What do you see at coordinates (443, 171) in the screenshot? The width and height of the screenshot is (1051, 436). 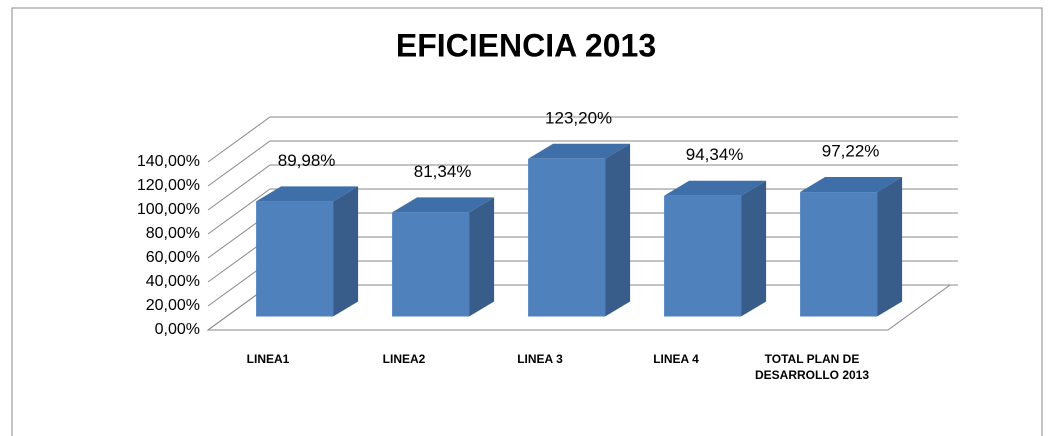 I see `value-label: 81,34%` at bounding box center [443, 171].